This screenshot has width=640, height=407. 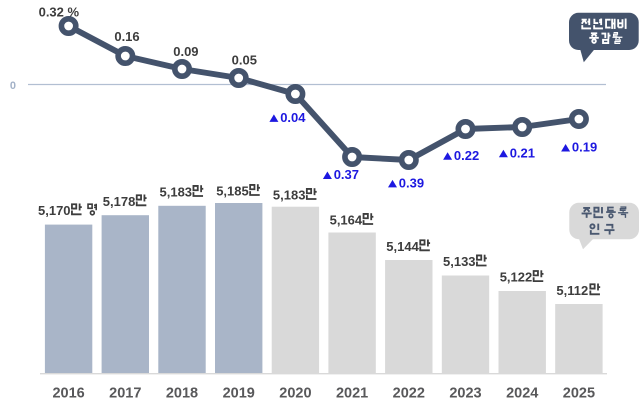 I want to click on svg-text: 0.39, so click(x=411, y=182).